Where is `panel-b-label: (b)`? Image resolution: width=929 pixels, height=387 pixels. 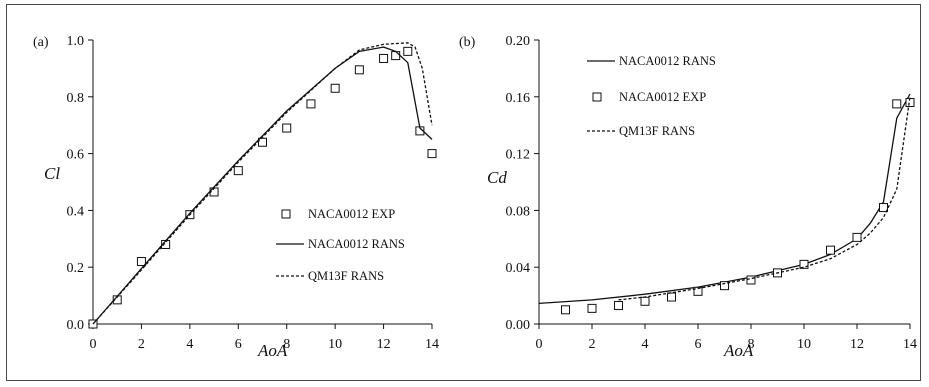 panel-b-label: (b) is located at coordinates (467, 42).